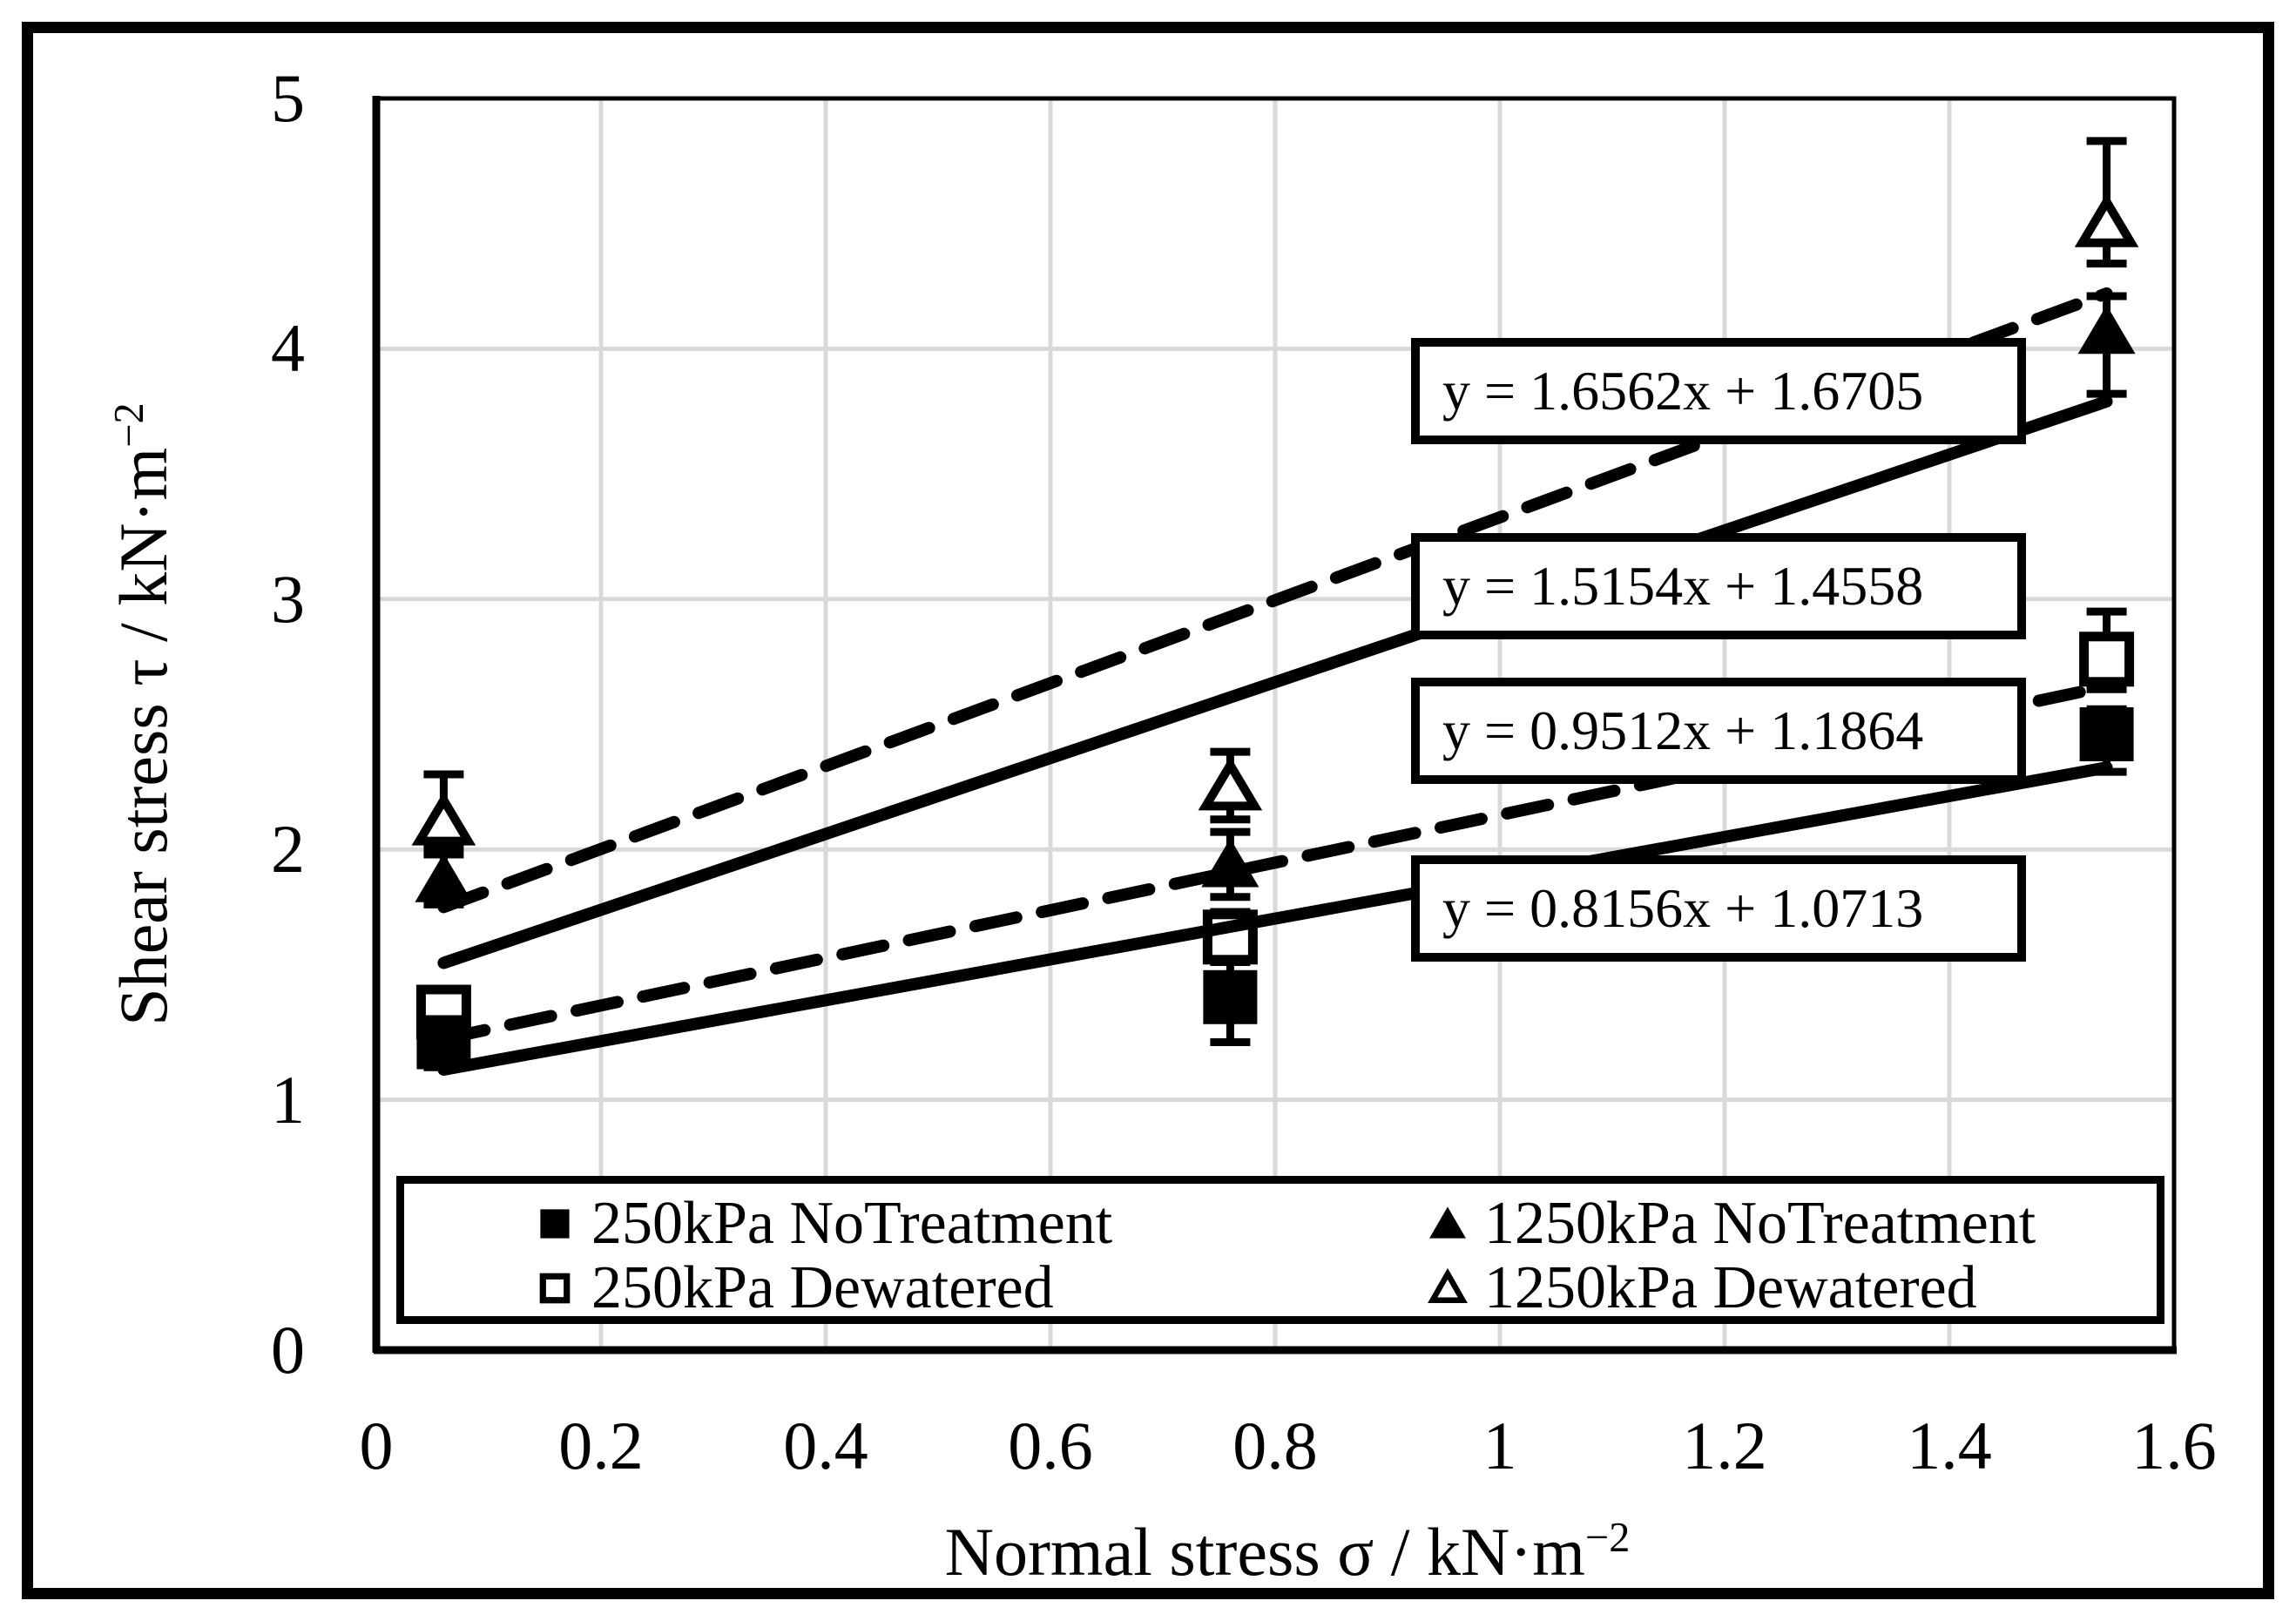 This screenshot has width=2296, height=1621. Describe the element at coordinates (2107, 659) in the screenshot. I see `open-square-marker` at that location.